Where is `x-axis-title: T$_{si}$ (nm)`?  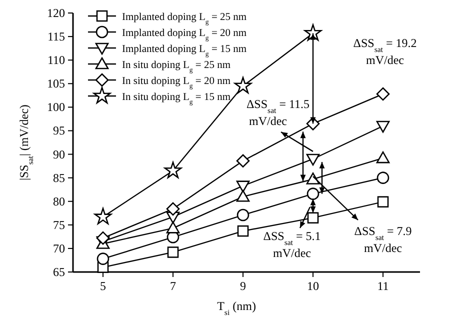
x-axis-title: T$_{si}$ (nm) is located at coordinates (236, 307).